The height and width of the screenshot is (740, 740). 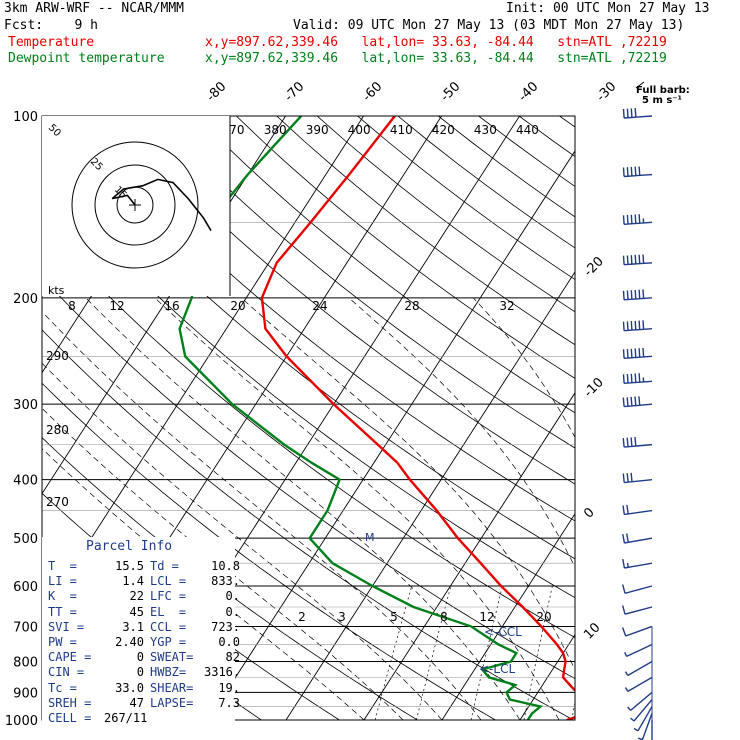 I want to click on model-title: 3km ARW-WRF -- NCAR/MMM, so click(x=94, y=8).